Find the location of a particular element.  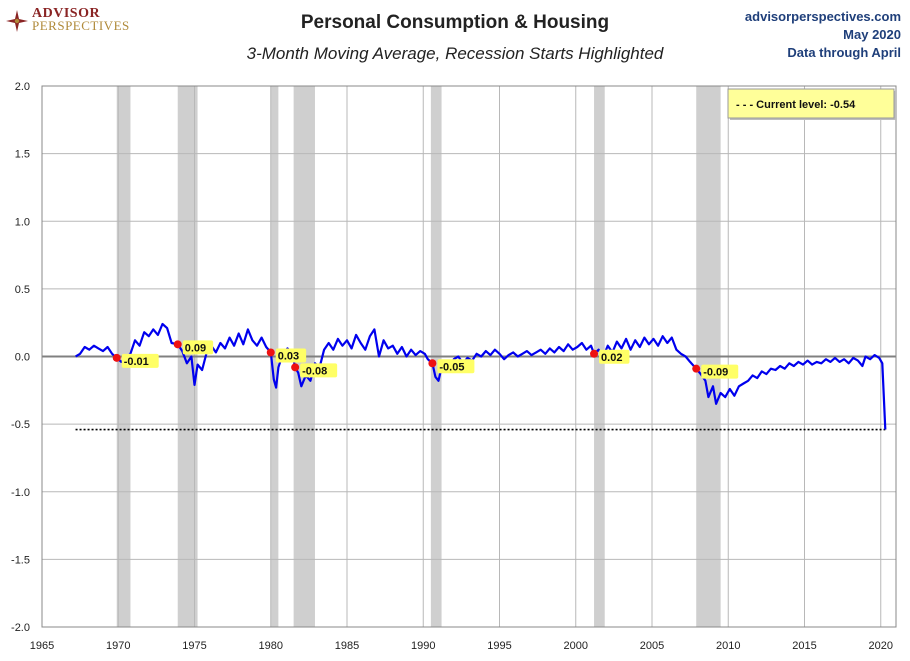

legend-box is located at coordinates (811, 103).